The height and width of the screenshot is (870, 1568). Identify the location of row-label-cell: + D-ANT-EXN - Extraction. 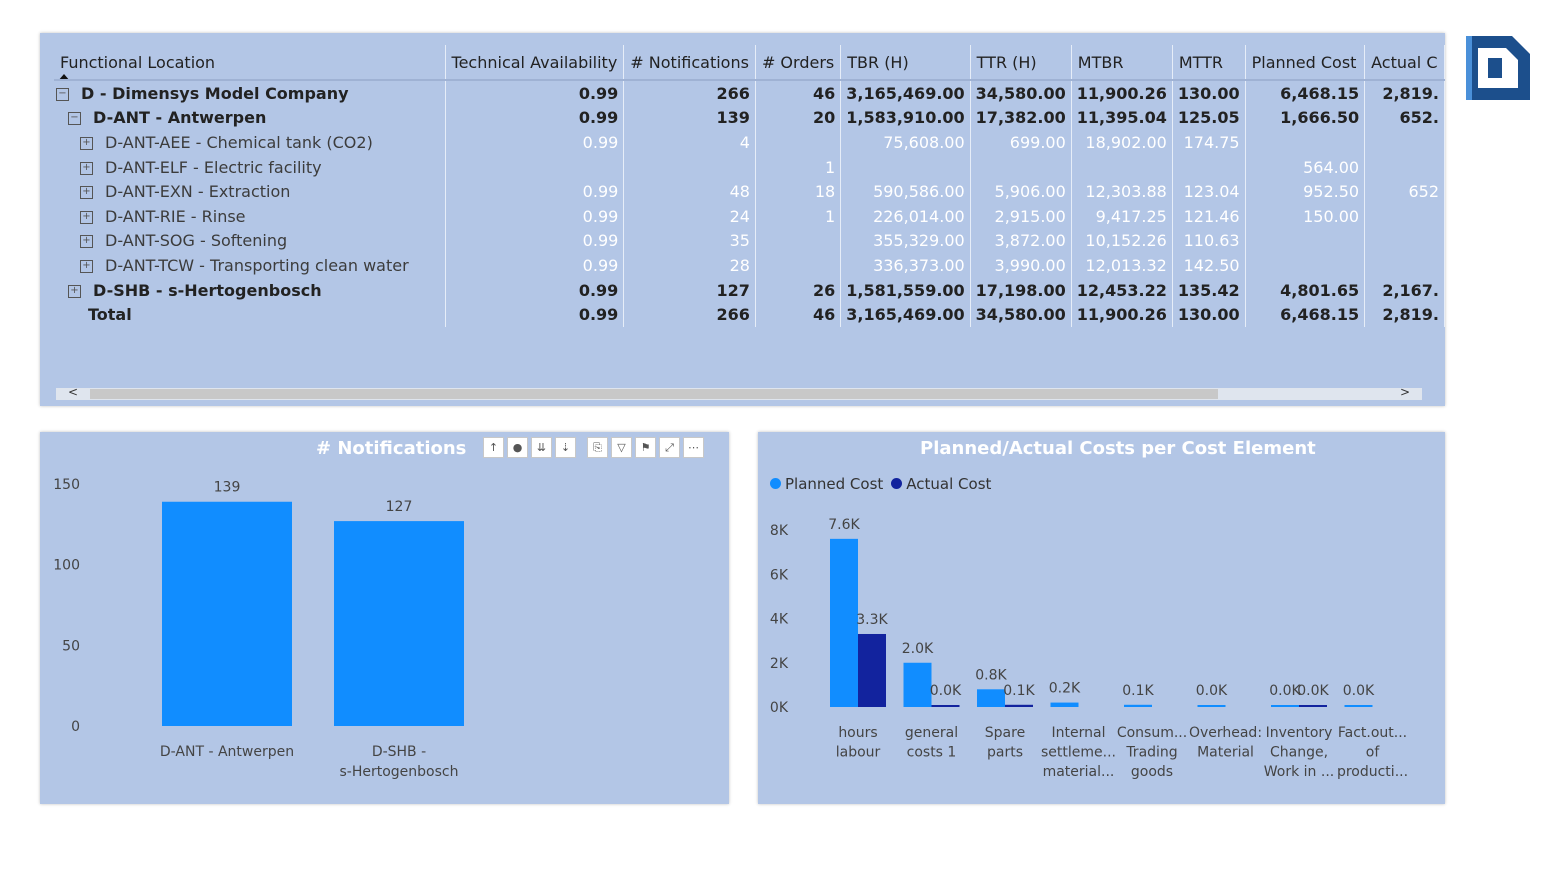
(250, 191).